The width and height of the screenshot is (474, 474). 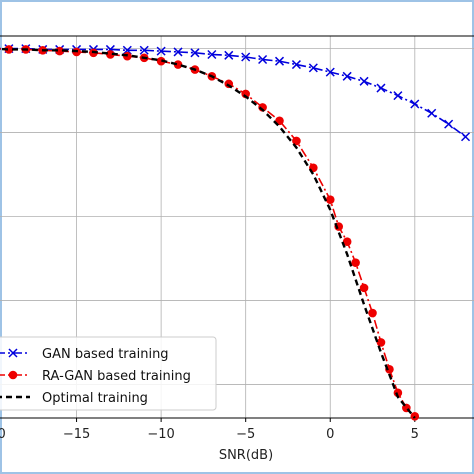 I want to click on legend-box, so click(x=108, y=373).